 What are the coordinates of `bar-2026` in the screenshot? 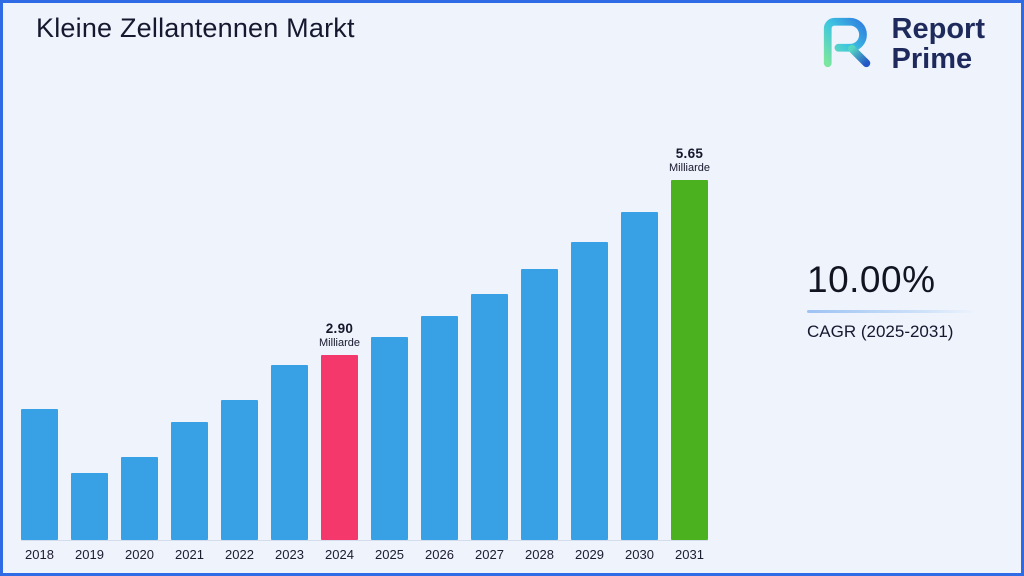 It's located at (439, 428).